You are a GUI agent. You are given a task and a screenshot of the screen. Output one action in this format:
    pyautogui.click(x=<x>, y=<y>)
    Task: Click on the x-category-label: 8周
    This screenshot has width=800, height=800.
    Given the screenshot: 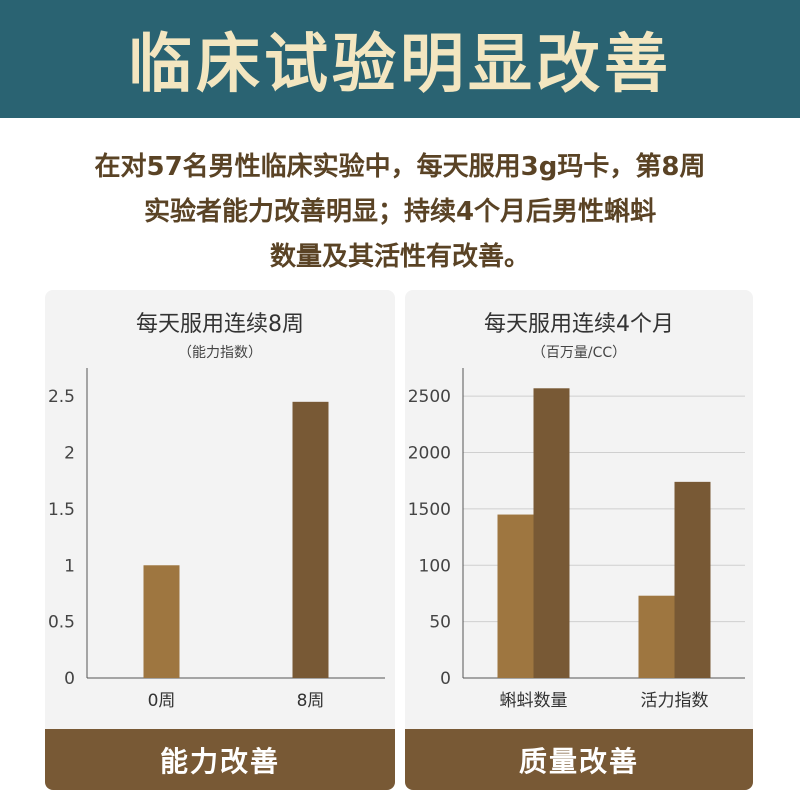 What is the action you would take?
    pyautogui.click(x=311, y=701)
    